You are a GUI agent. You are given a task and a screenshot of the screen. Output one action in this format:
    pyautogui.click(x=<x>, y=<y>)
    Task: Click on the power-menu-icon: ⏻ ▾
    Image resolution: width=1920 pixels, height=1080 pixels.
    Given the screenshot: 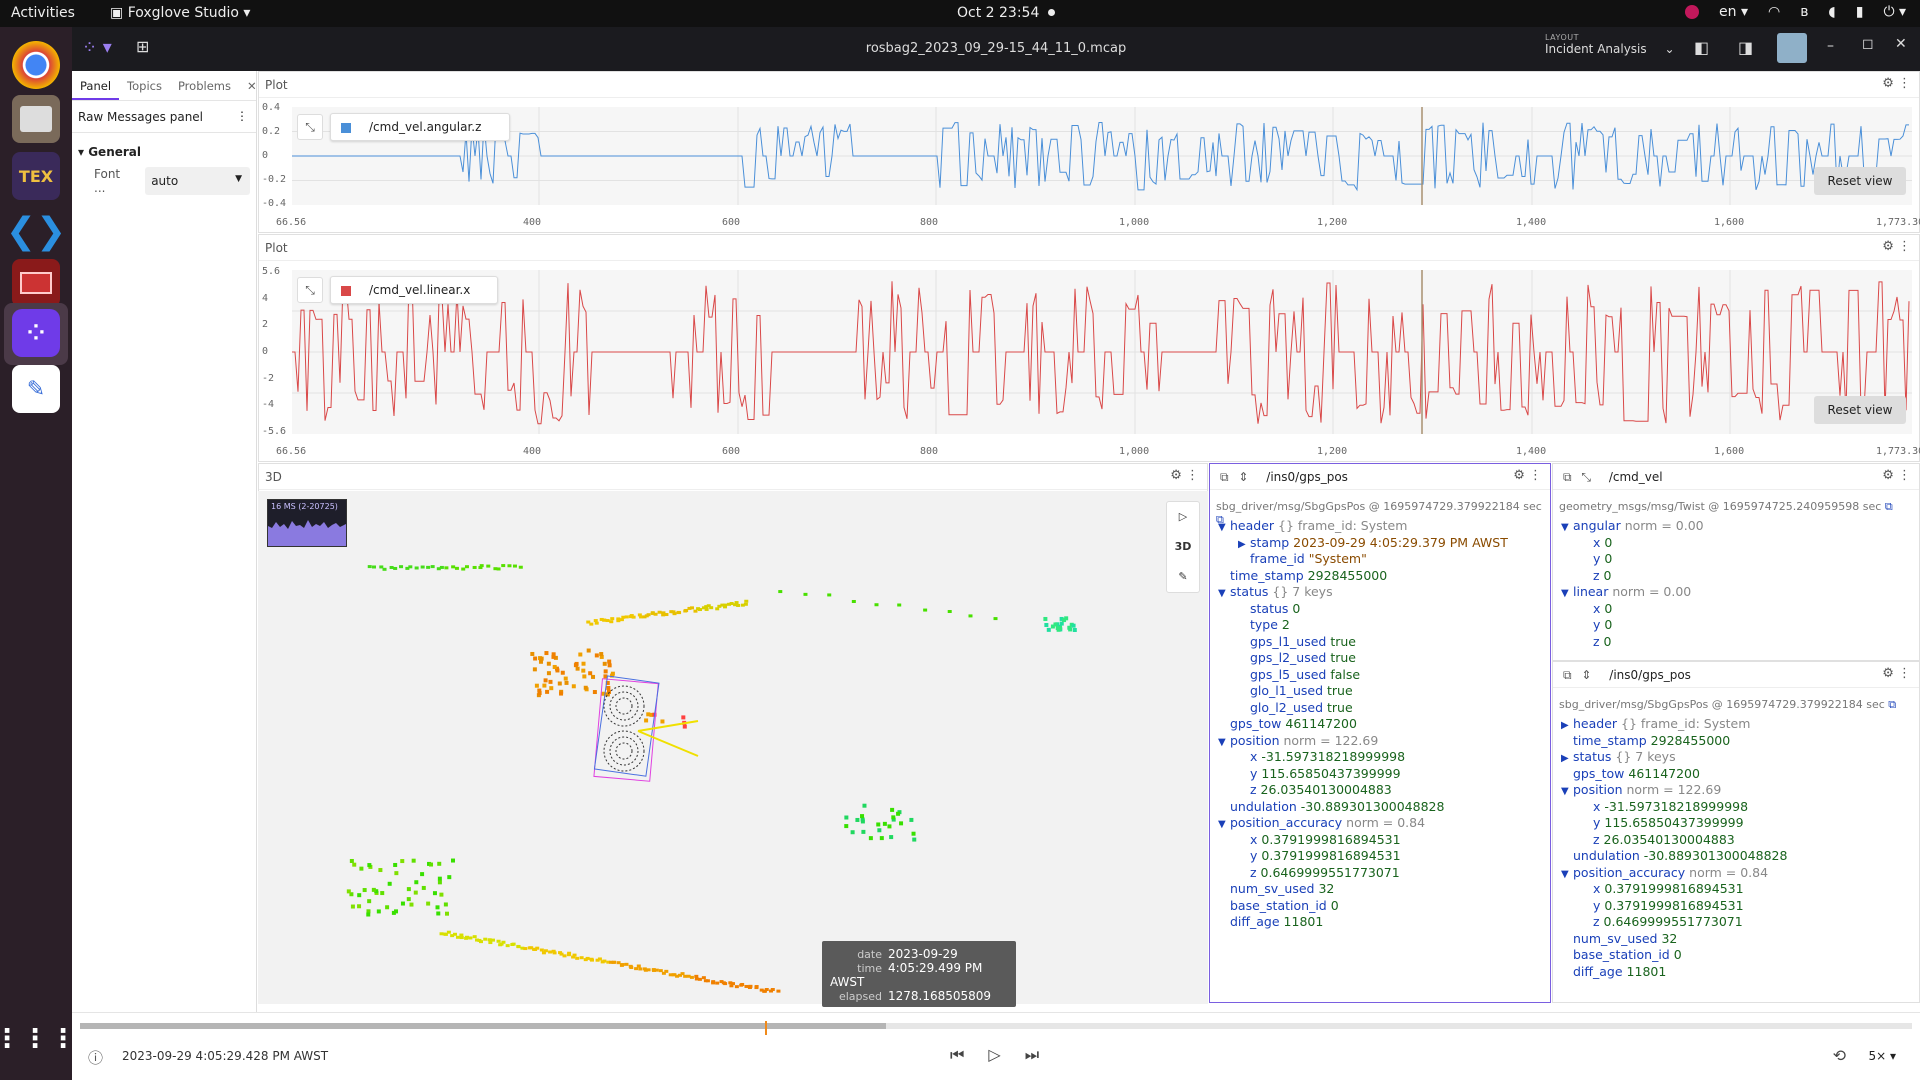 What is the action you would take?
    pyautogui.click(x=1894, y=12)
    